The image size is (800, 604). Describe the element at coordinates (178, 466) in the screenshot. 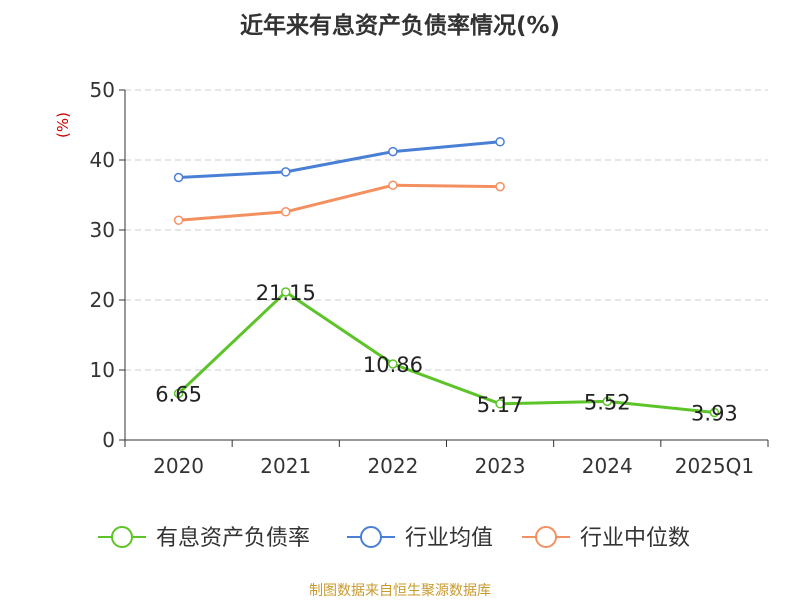

I see `x-tick-label: 2020` at that location.